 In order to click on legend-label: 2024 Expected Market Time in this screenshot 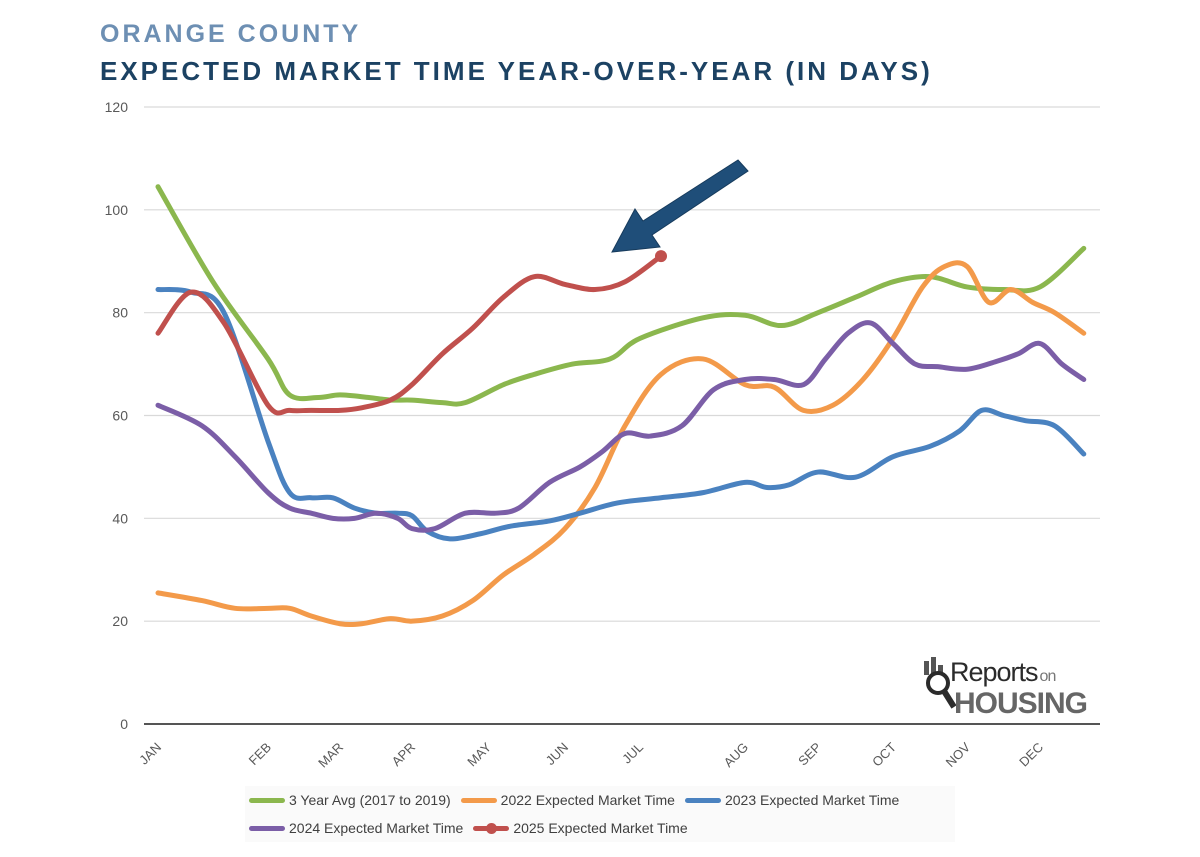, I will do `click(376, 828)`.